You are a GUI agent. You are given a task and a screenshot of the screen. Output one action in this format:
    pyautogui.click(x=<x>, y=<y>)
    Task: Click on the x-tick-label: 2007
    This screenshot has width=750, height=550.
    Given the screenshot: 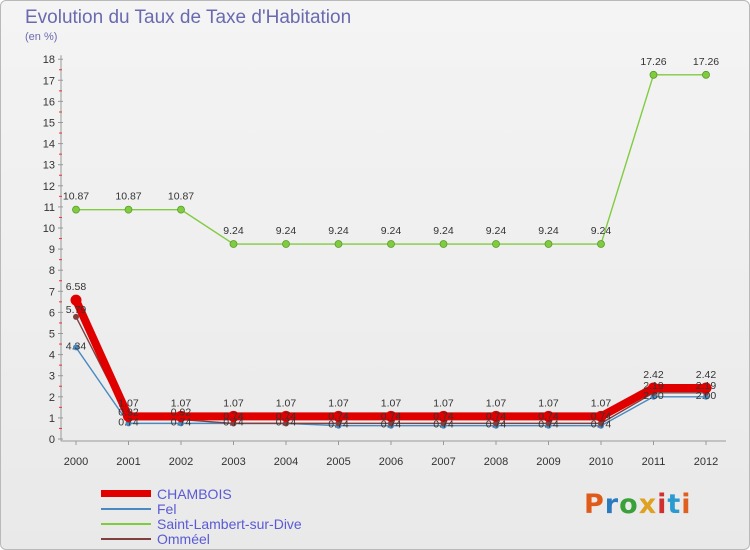 What is the action you would take?
    pyautogui.click(x=443, y=462)
    